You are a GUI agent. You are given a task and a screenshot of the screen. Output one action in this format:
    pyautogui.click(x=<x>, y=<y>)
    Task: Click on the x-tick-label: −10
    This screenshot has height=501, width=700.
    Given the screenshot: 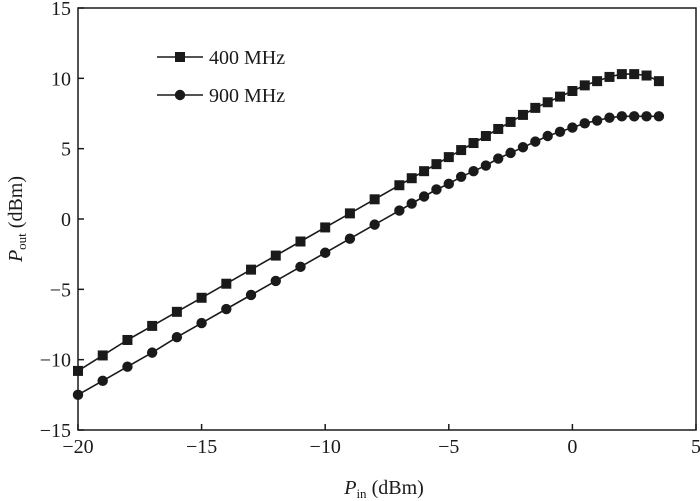 What is the action you would take?
    pyautogui.click(x=325, y=447)
    